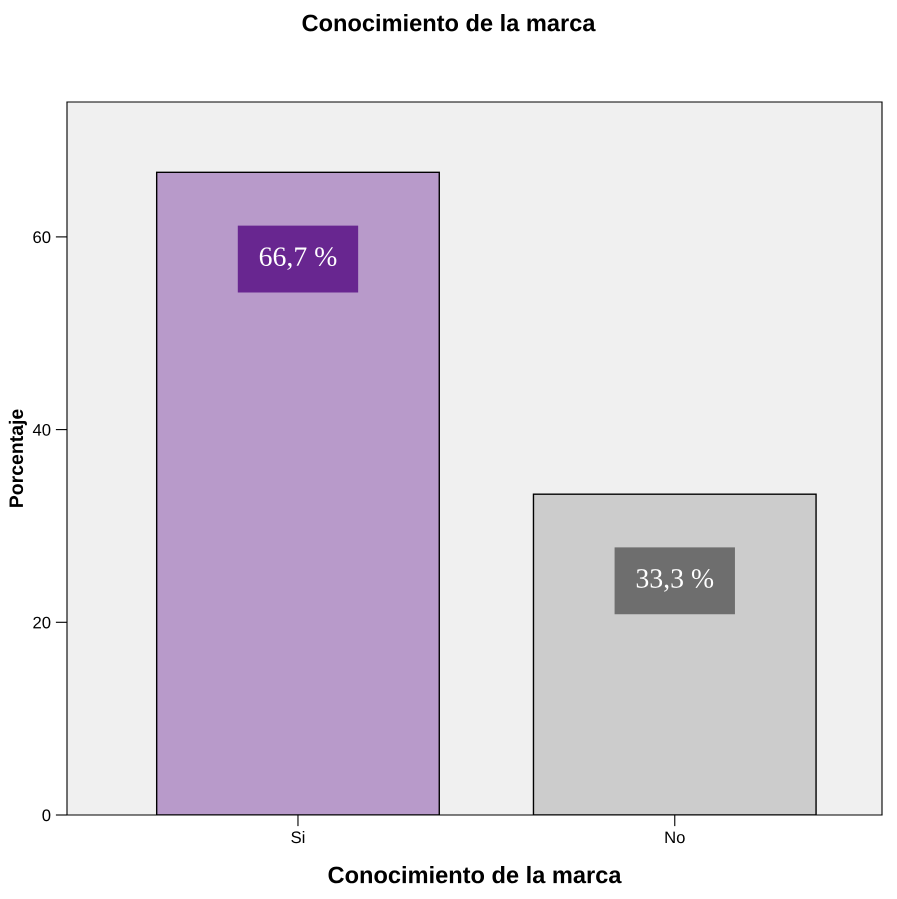  I want to click on y-axis-title: Porcentaje, so click(17, 458).